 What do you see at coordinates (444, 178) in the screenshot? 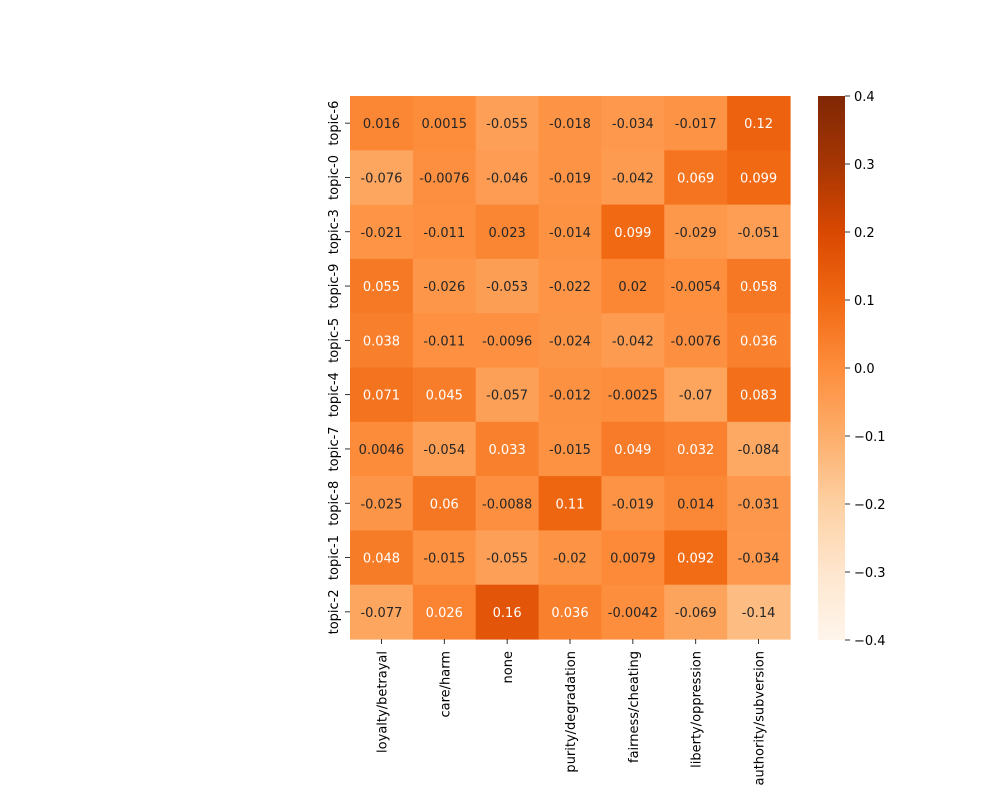
I see `cell-value-label: -0.0076` at bounding box center [444, 178].